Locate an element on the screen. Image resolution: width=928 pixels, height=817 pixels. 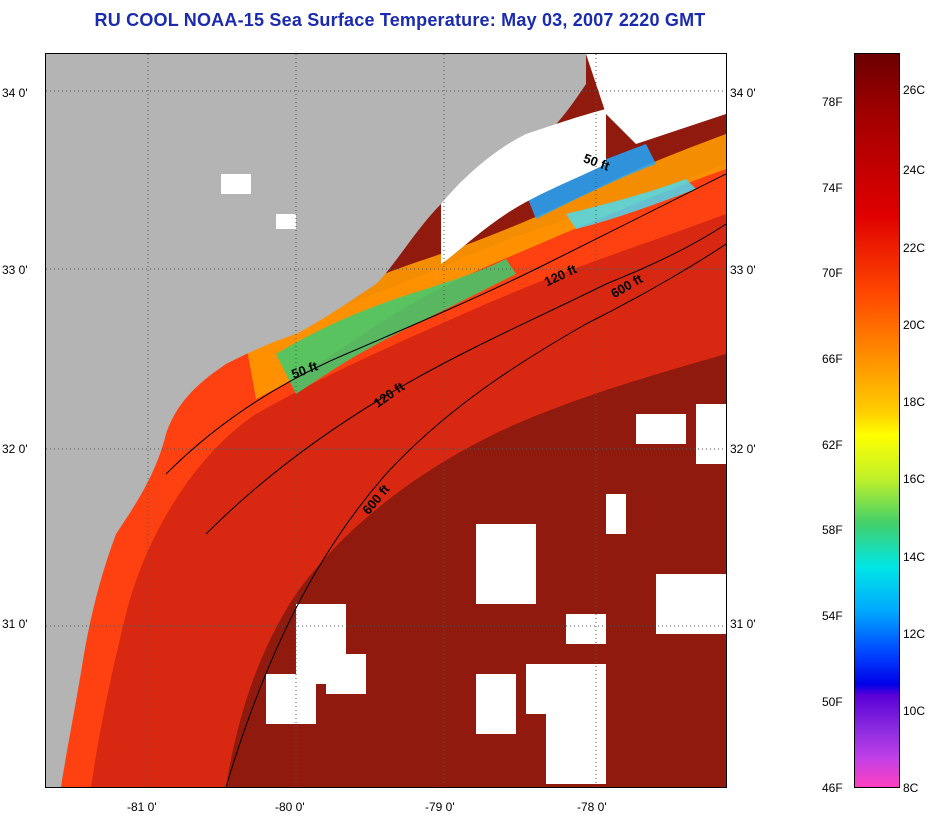
colorbar-c-label: 22C is located at coordinates (914, 248).